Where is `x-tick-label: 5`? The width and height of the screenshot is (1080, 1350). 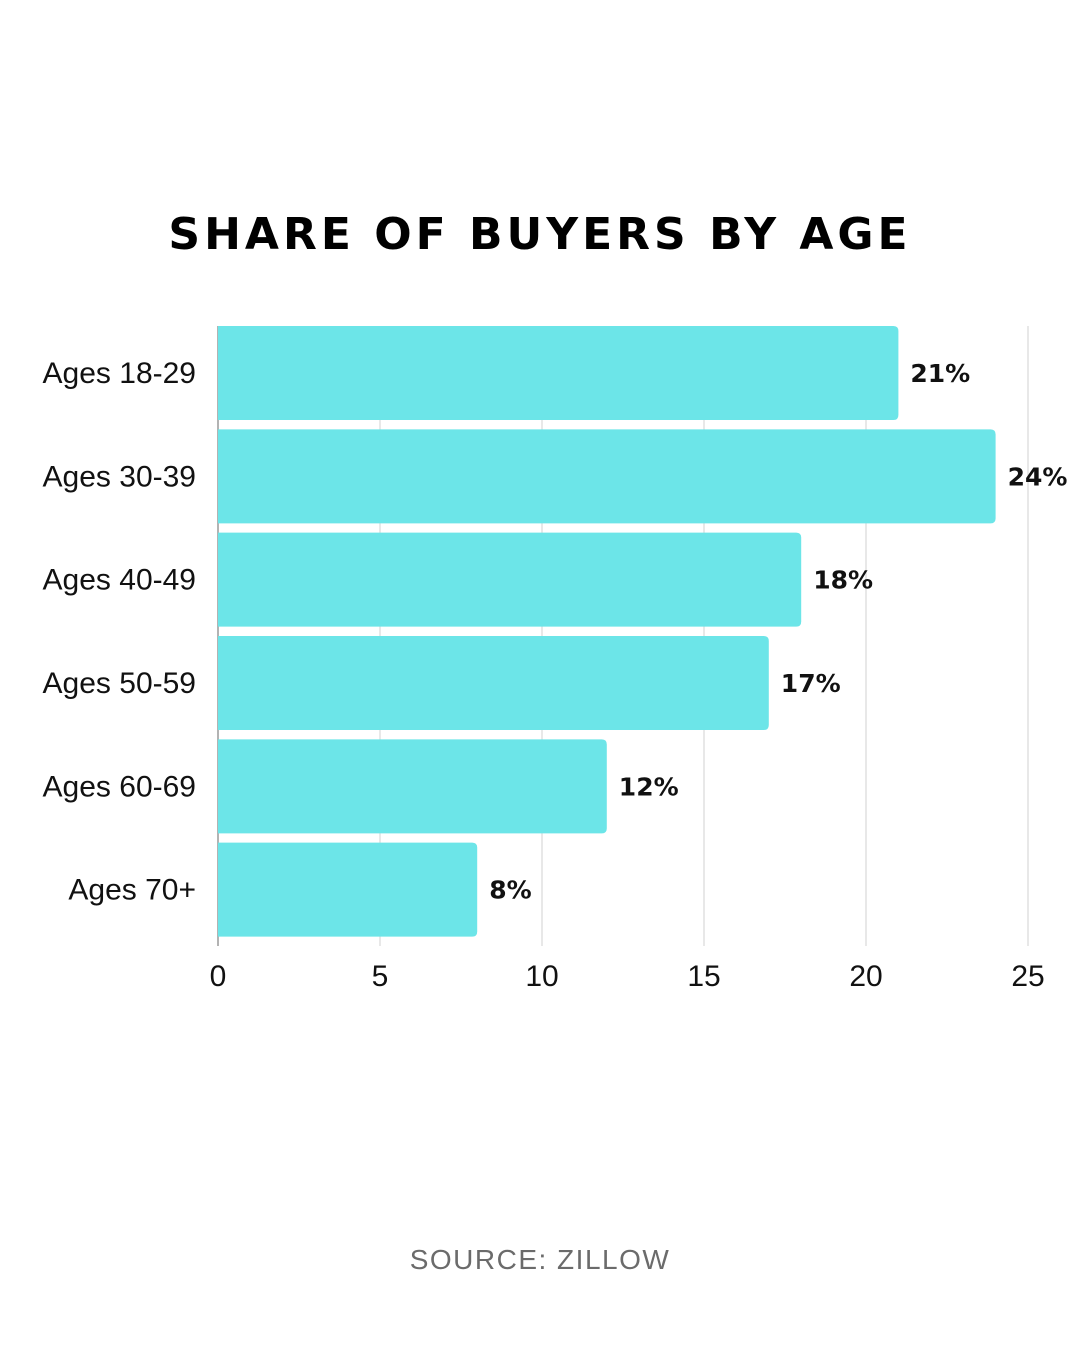
x-tick-label: 5 is located at coordinates (380, 976).